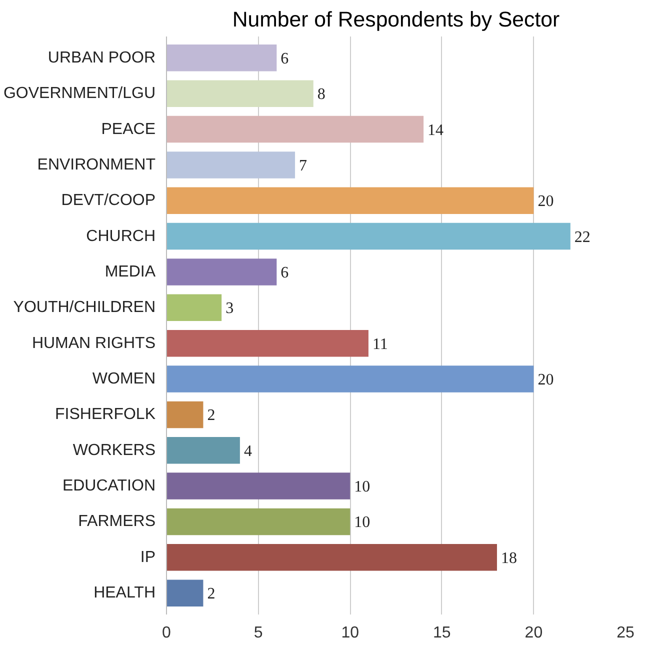  I want to click on data-label: 7, so click(303, 165).